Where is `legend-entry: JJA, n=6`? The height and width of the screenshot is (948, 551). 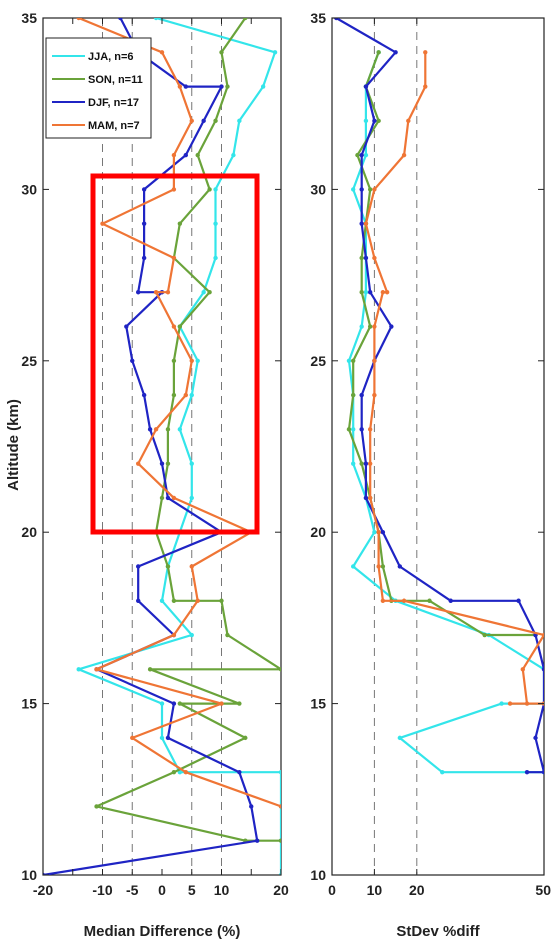 legend-entry: JJA, n=6 is located at coordinates (93, 57).